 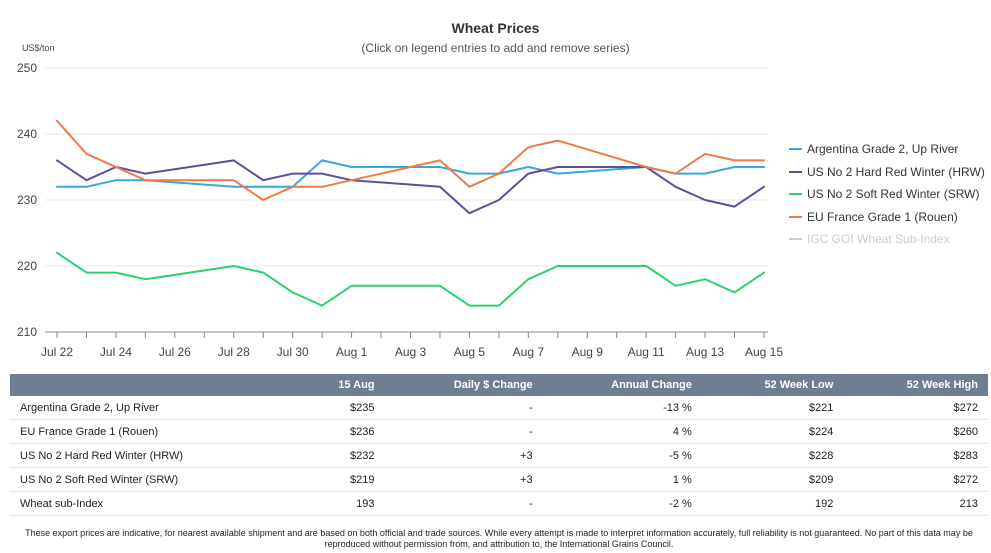 What do you see at coordinates (495, 28) in the screenshot?
I see `chart-title: Wheat Prices` at bounding box center [495, 28].